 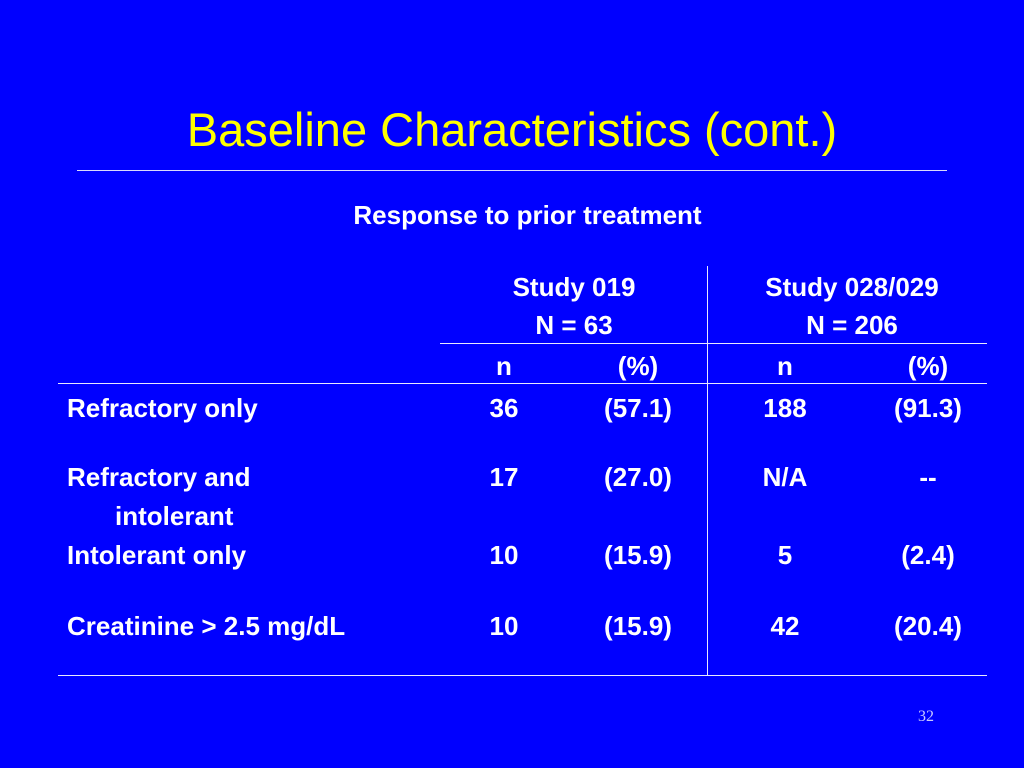 I want to click on cell-028-029-n: 5, so click(x=785, y=555).